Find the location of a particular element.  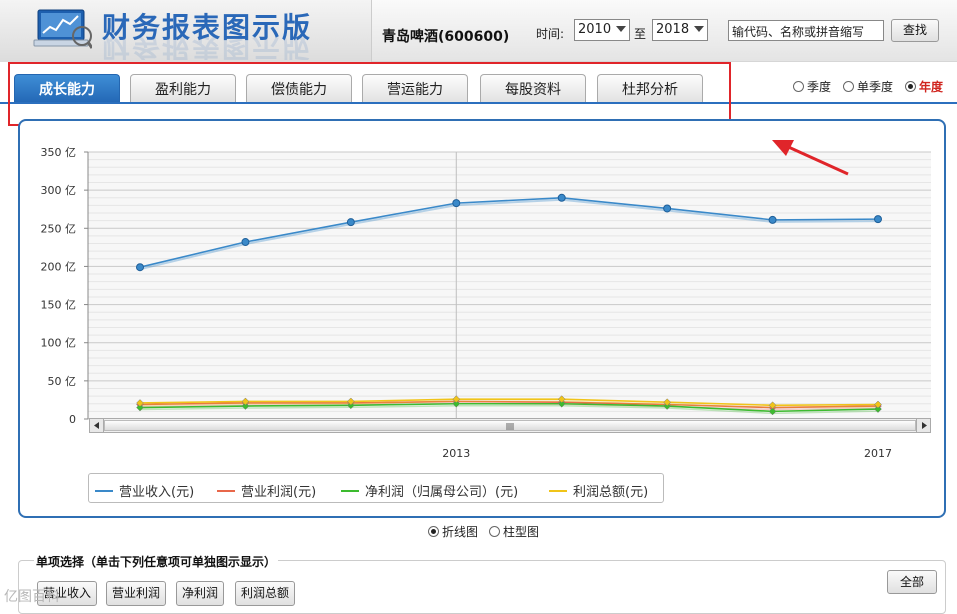

highlight-box is located at coordinates (369, 94).